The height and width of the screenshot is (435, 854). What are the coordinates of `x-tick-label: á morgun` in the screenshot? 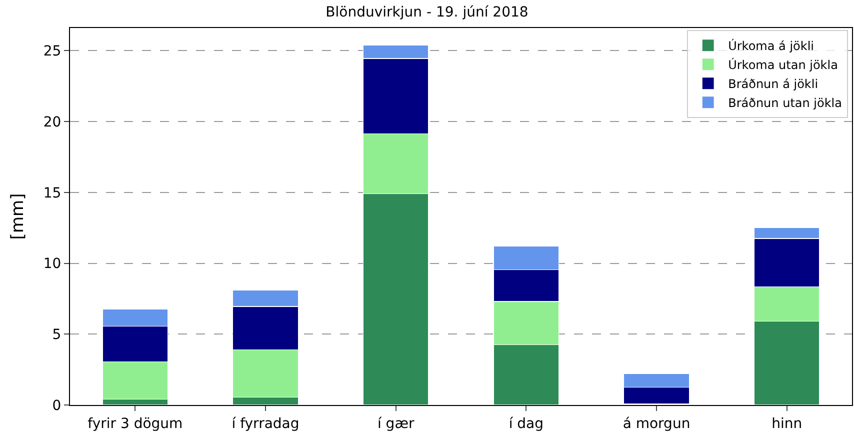 It's located at (656, 424).